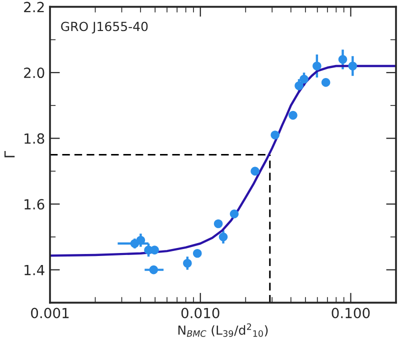  What do you see at coordinates (351, 313) in the screenshot?
I see `x-tick-label: 0.100` at bounding box center [351, 313].